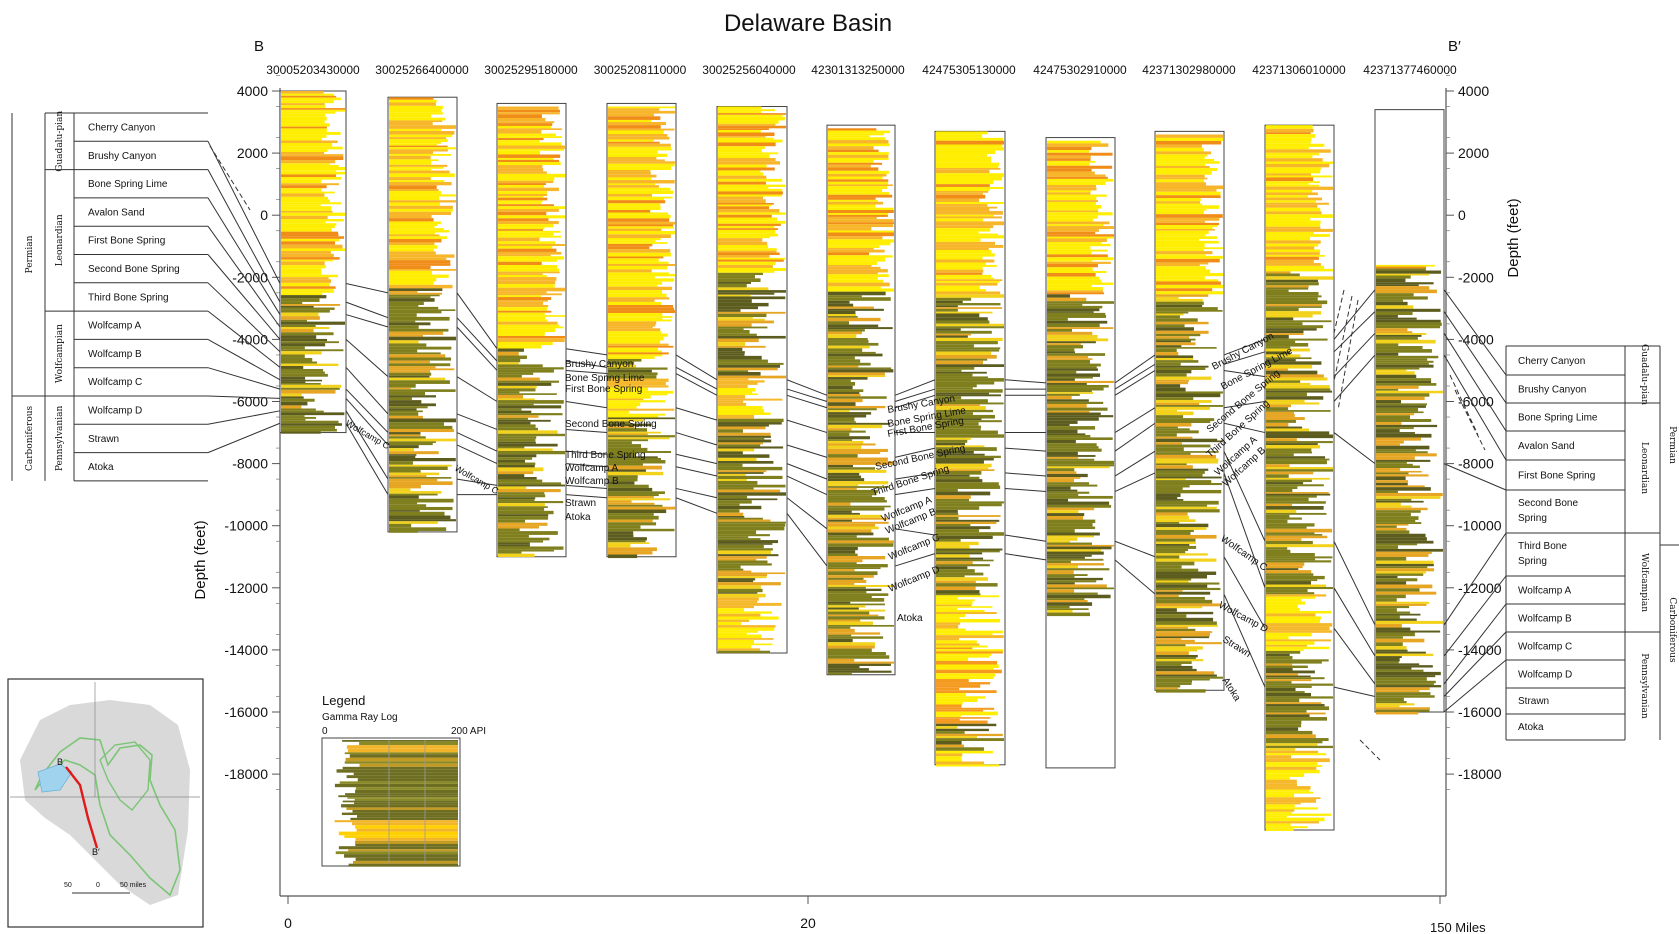  I want to click on formation-label: Wolfcamp C, so click(1243, 553).